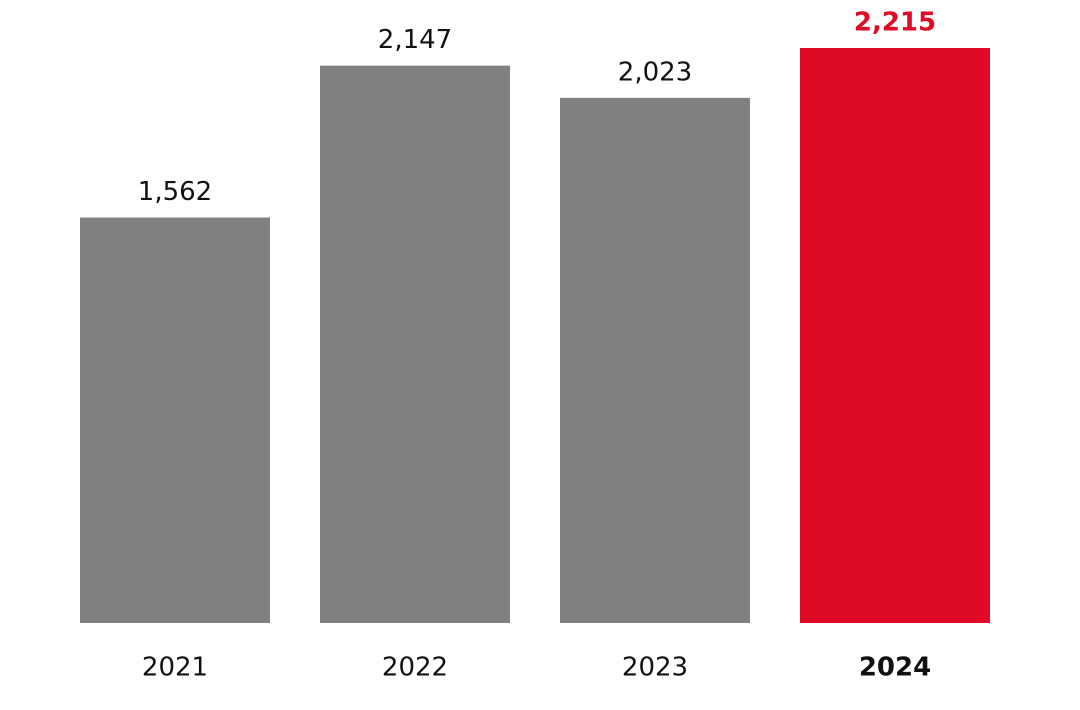  Describe the element at coordinates (175, 192) in the screenshot. I see `value-label: 1,562` at that location.